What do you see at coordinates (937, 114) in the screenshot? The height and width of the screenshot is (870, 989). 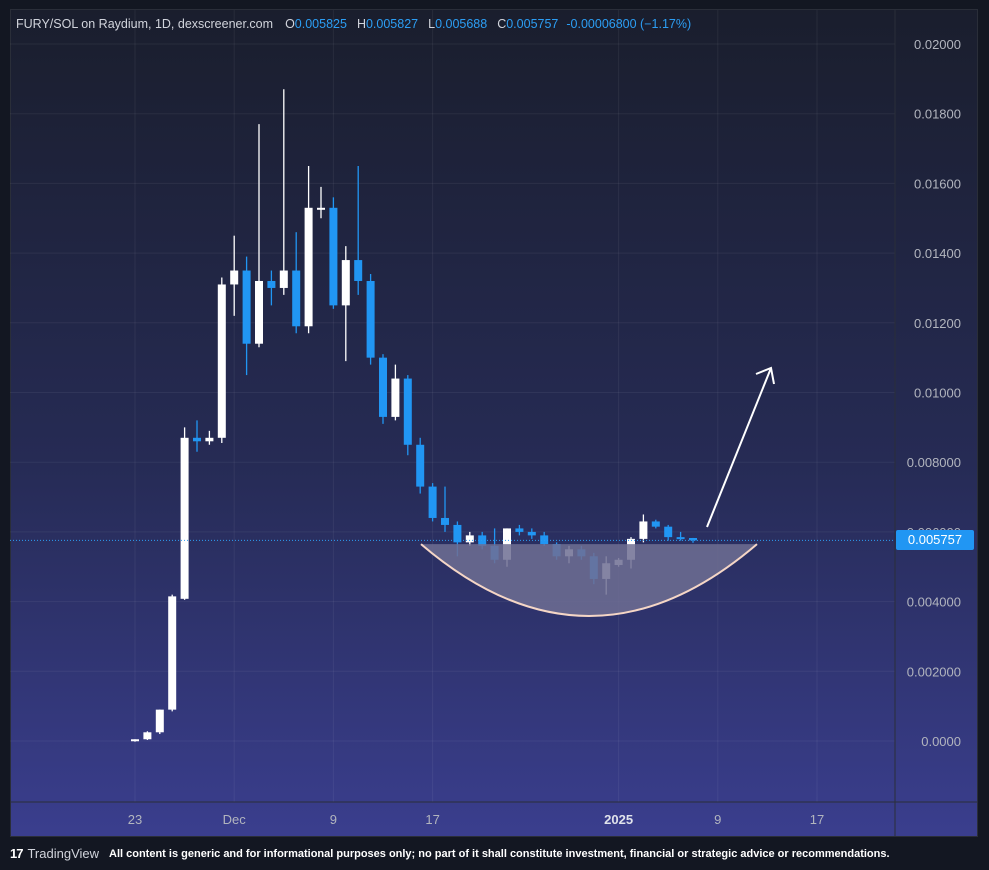 I see `price-axis-label: 0.01800` at bounding box center [937, 114].